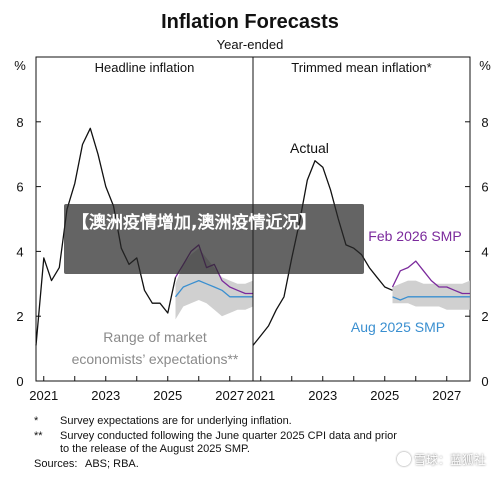 This screenshot has width=500, height=478. What do you see at coordinates (214, 239) in the screenshot?
I see `overlay-banner: 【澳洲疫情增加,澳洲疫情近况】` at bounding box center [214, 239].